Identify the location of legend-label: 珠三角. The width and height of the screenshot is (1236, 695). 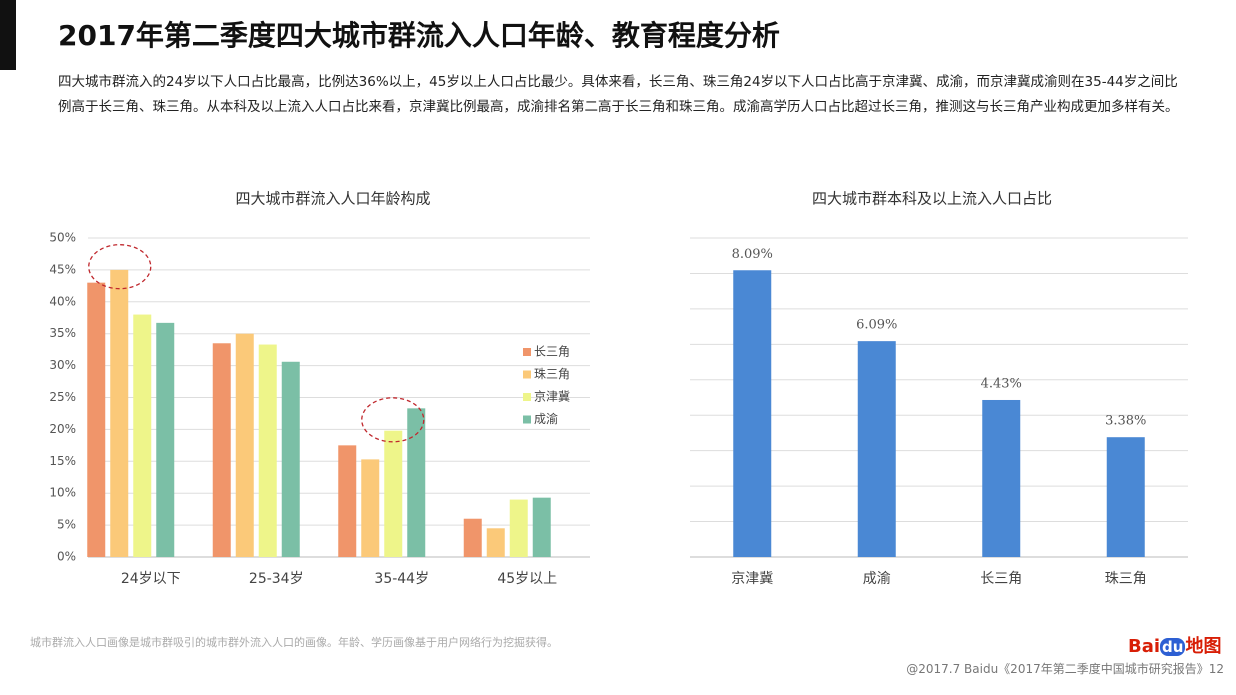
(552, 374).